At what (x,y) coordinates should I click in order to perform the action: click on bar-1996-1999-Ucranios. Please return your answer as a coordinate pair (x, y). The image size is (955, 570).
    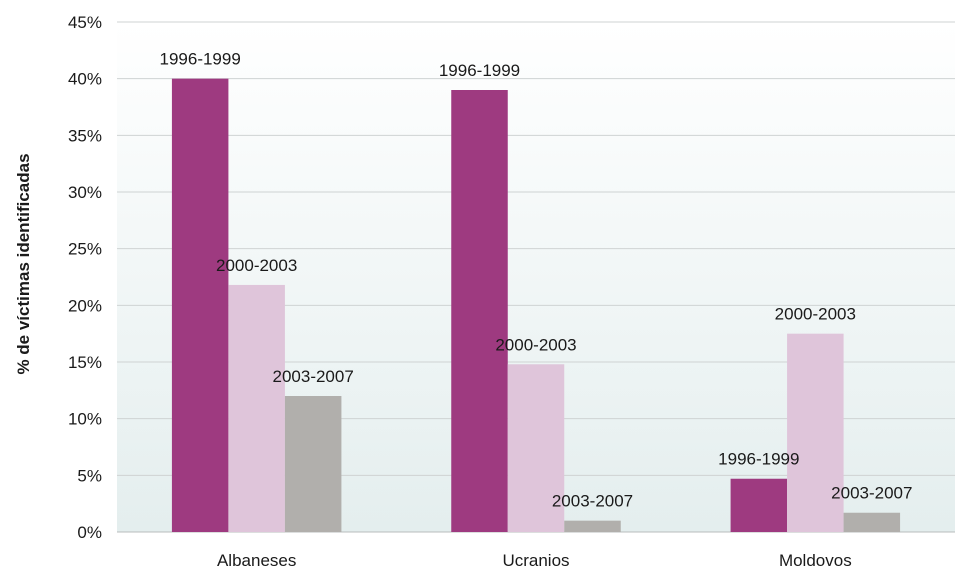
    Looking at the image, I should click on (479, 311).